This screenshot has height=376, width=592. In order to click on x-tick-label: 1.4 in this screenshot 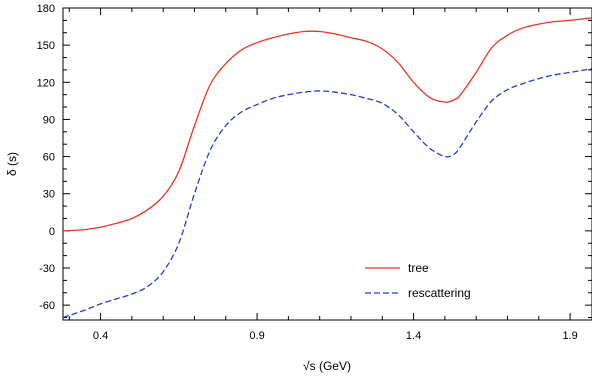, I will do `click(413, 336)`.